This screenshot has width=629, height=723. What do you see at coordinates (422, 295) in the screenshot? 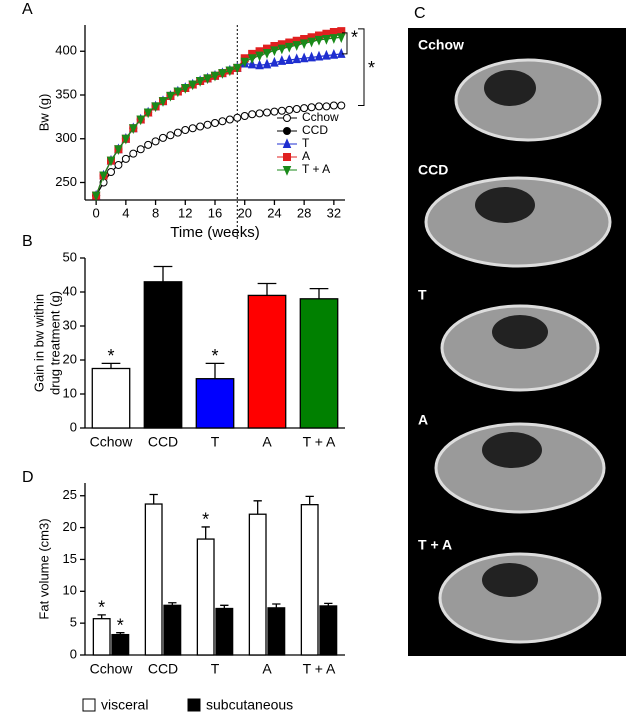
I see `image-label: T` at bounding box center [422, 295].